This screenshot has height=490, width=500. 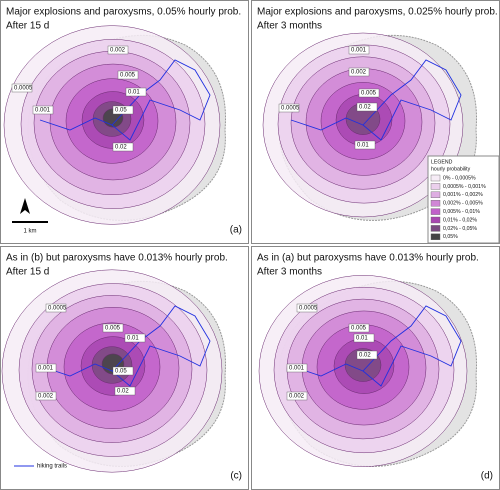 What do you see at coordinates (464, 187) in the screenshot?
I see `legend-label: 0,0005% - 0,001%` at bounding box center [464, 187].